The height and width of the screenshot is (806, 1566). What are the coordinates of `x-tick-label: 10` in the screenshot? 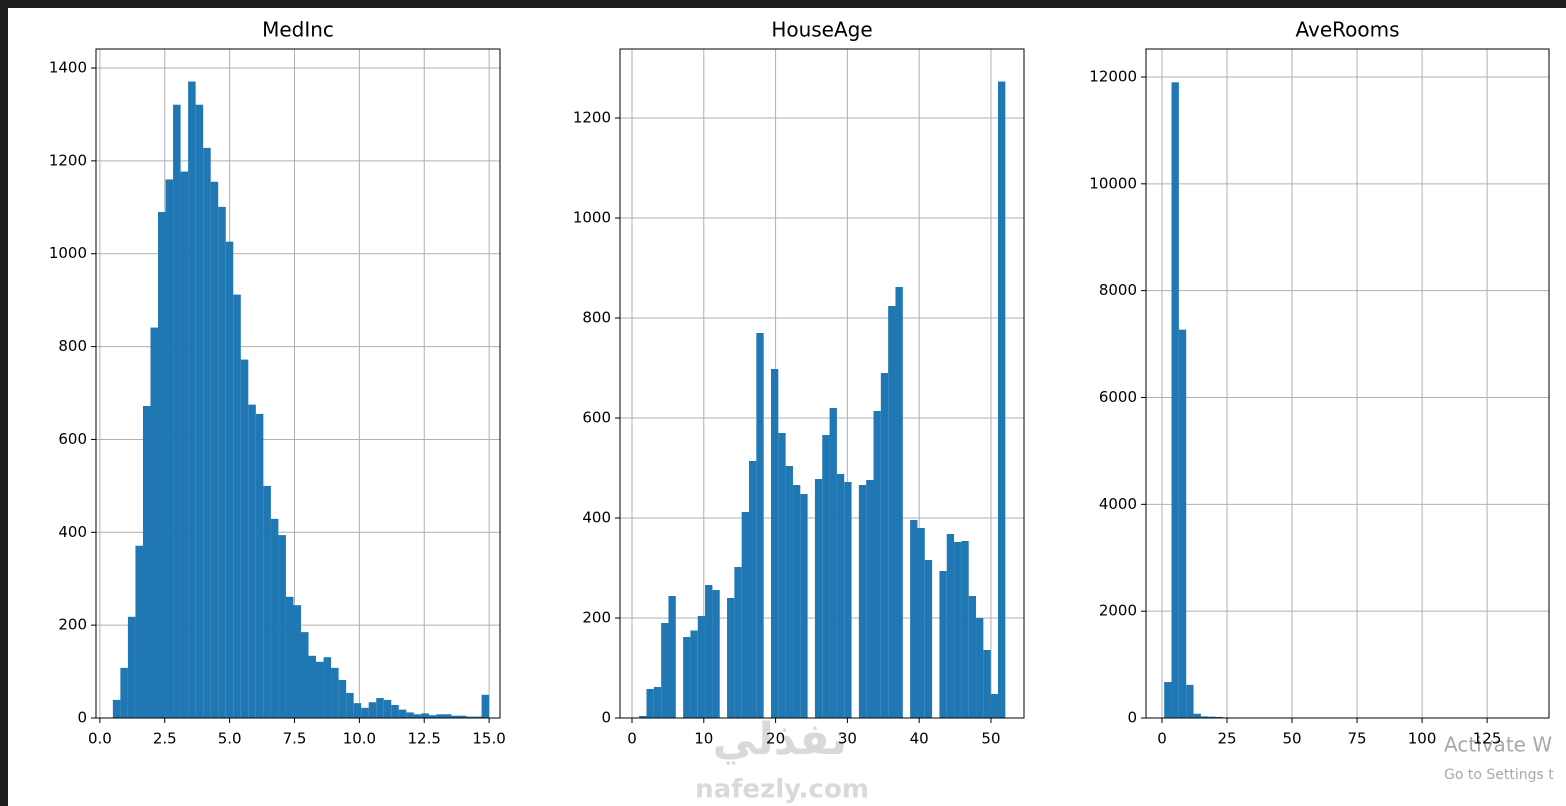 It's located at (703, 739).